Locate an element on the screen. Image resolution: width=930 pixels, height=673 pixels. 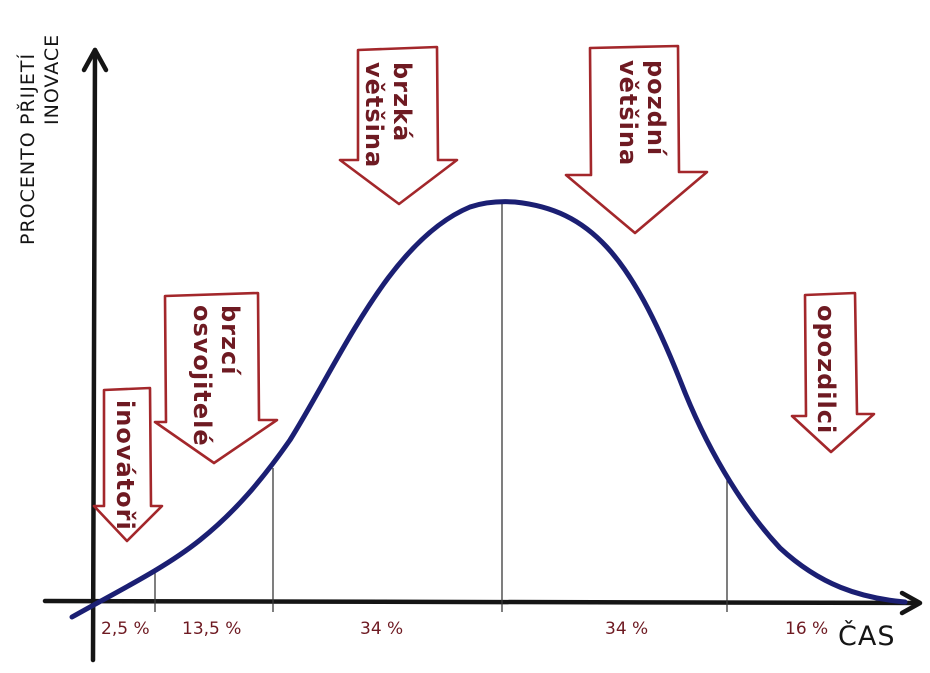
arrow-early-adopters: brzcí osvojitelé is located at coordinates (216, 378).